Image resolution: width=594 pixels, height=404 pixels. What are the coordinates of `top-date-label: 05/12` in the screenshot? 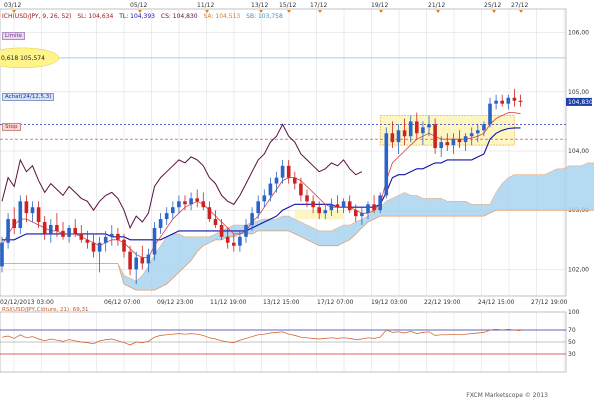 It's located at (138, 5).